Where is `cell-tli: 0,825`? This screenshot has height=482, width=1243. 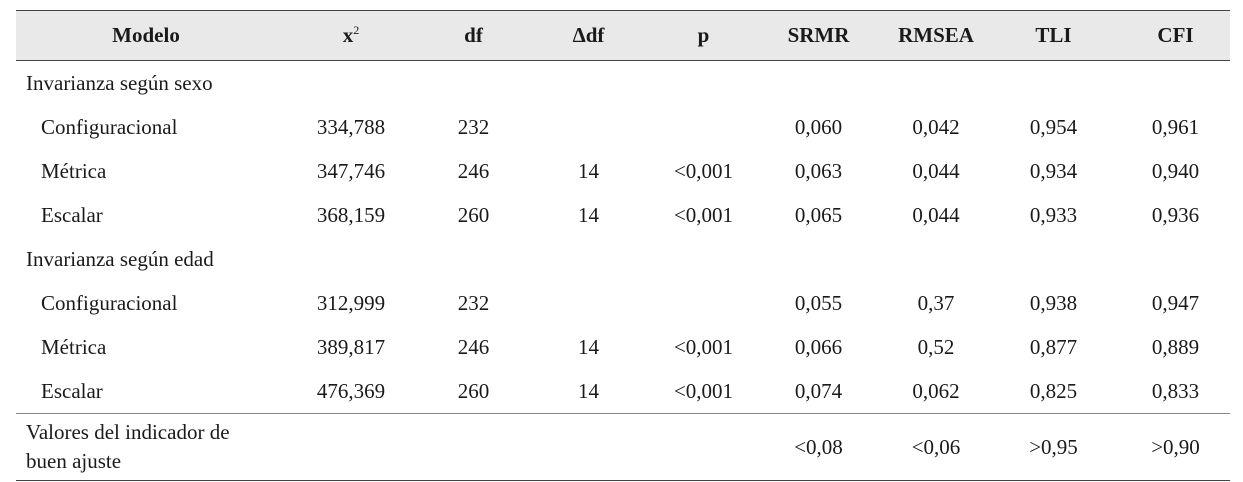
cell-tli: 0,825 is located at coordinates (1053, 390).